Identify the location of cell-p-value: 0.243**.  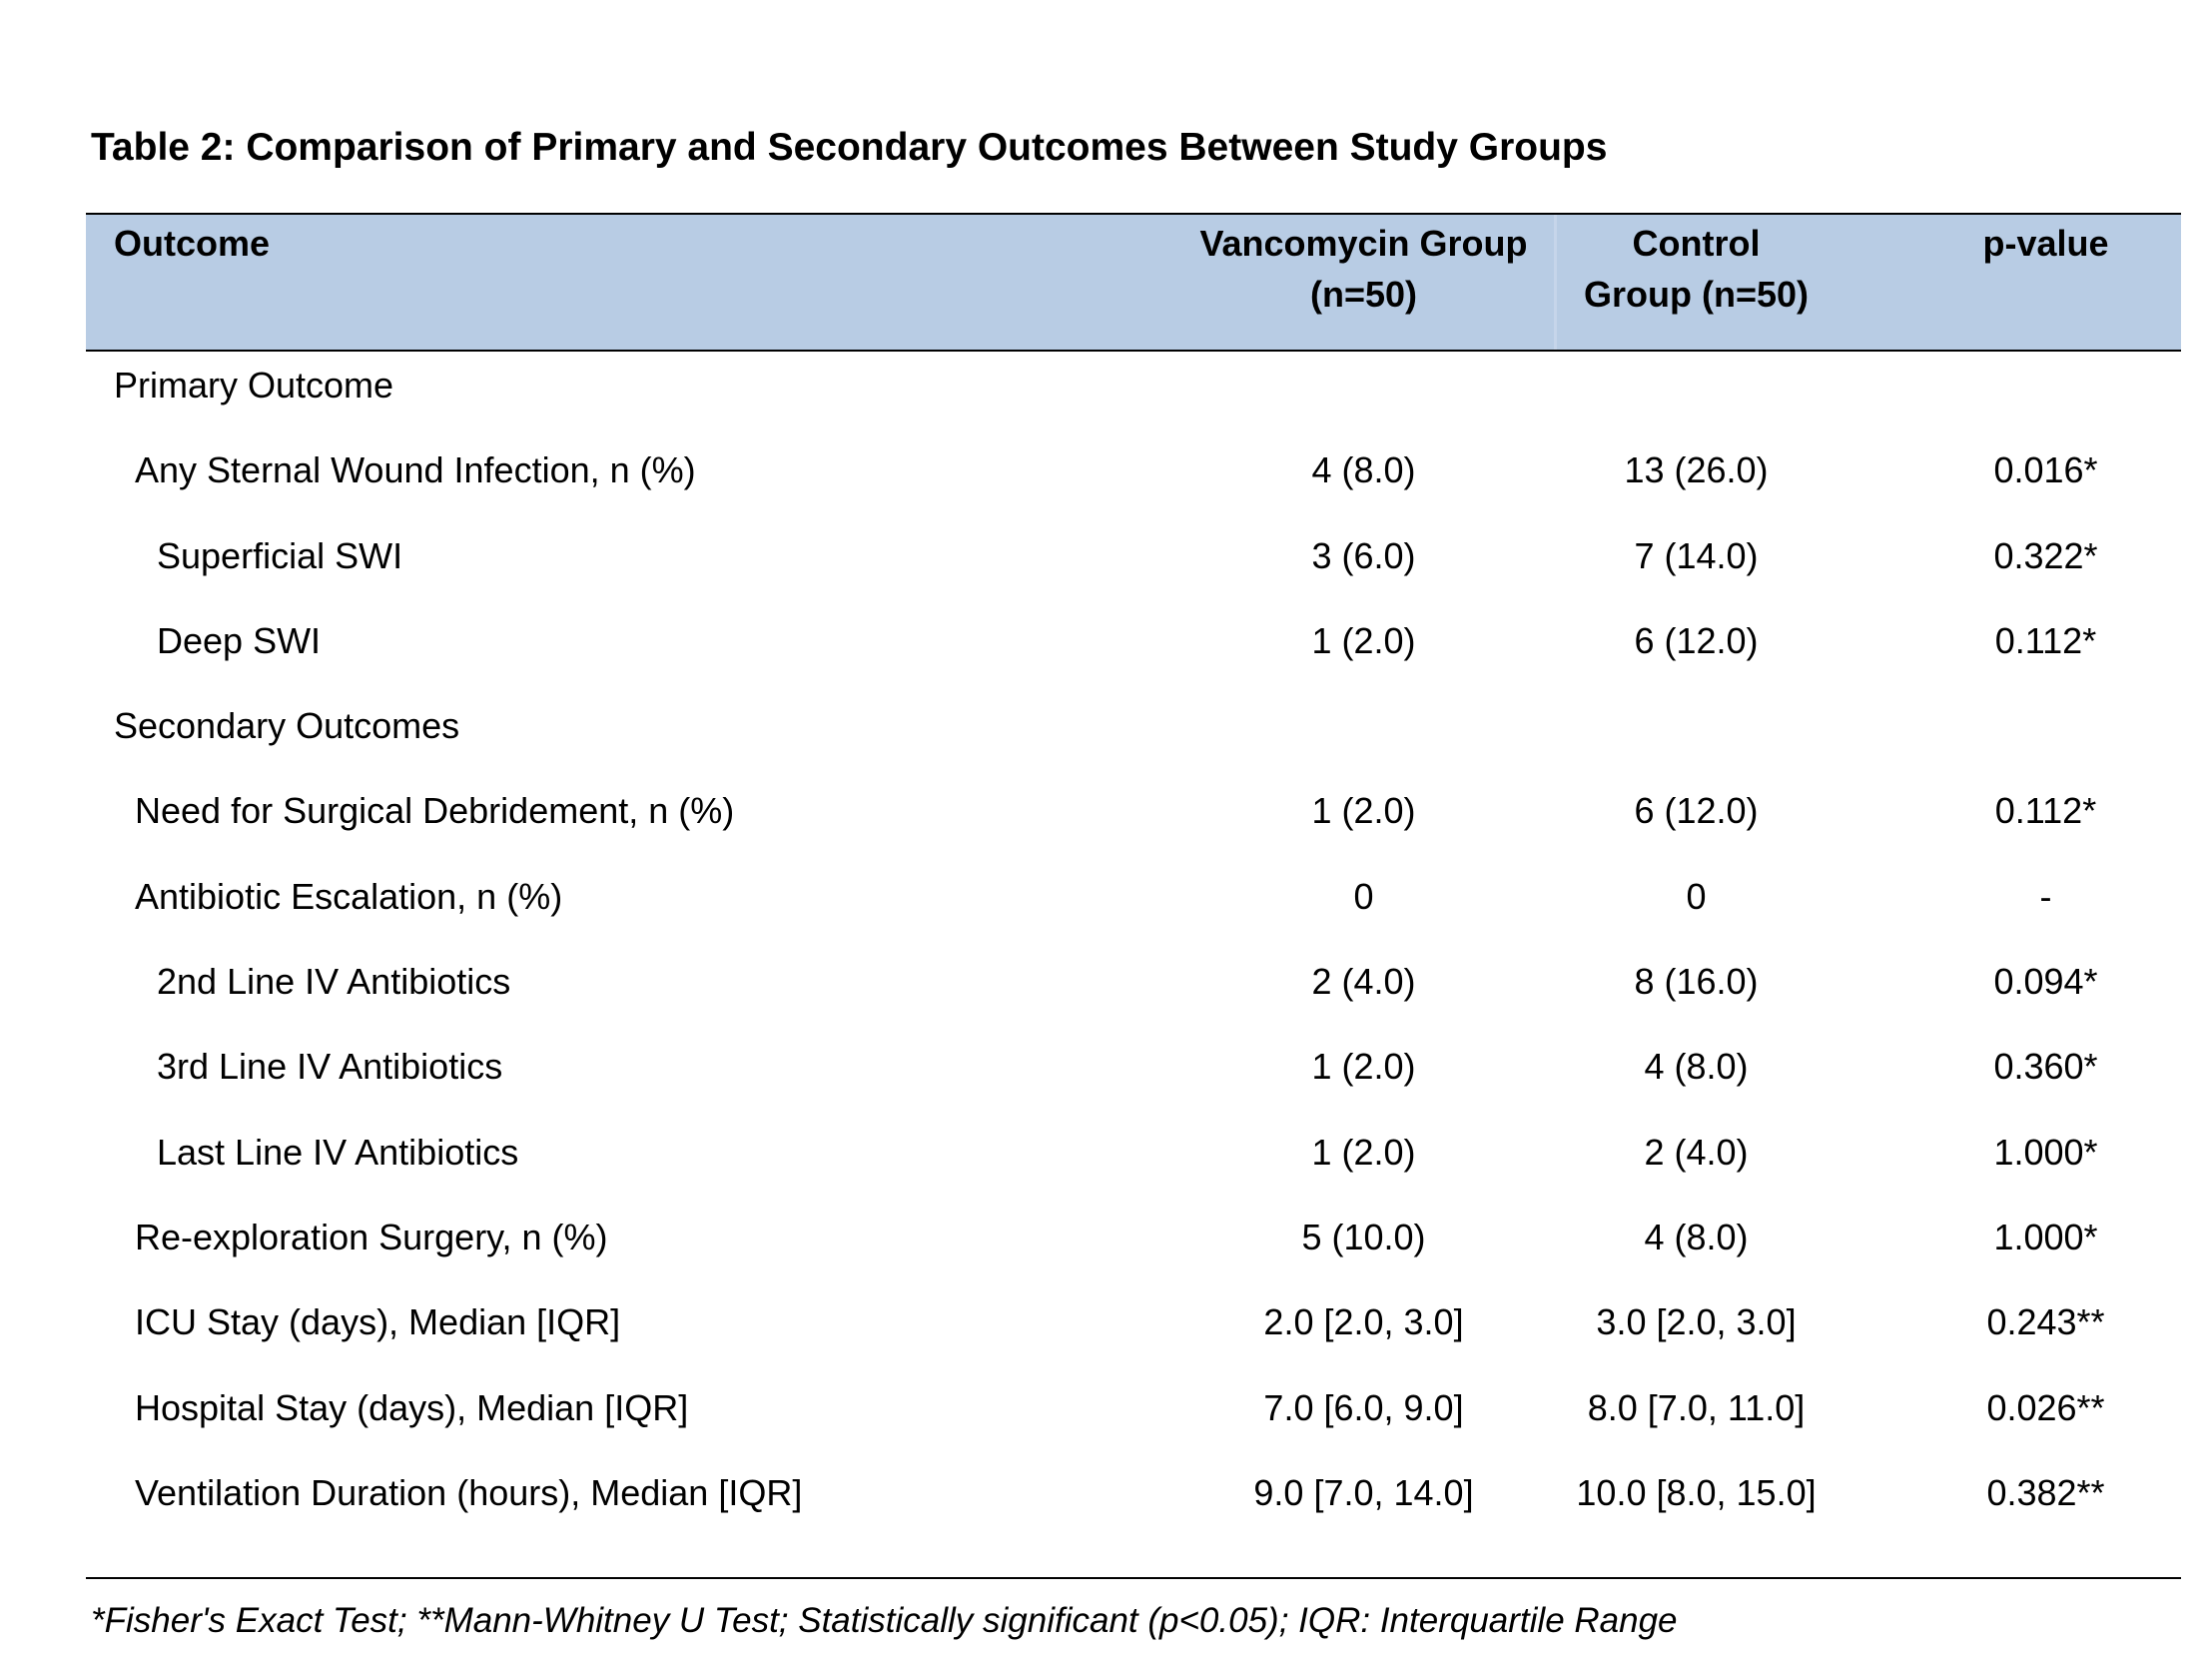
(2045, 1322).